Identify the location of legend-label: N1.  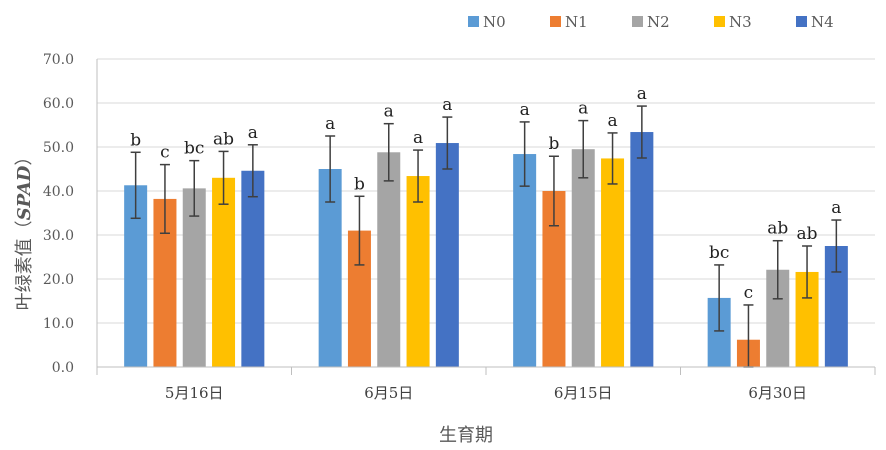
(576, 22).